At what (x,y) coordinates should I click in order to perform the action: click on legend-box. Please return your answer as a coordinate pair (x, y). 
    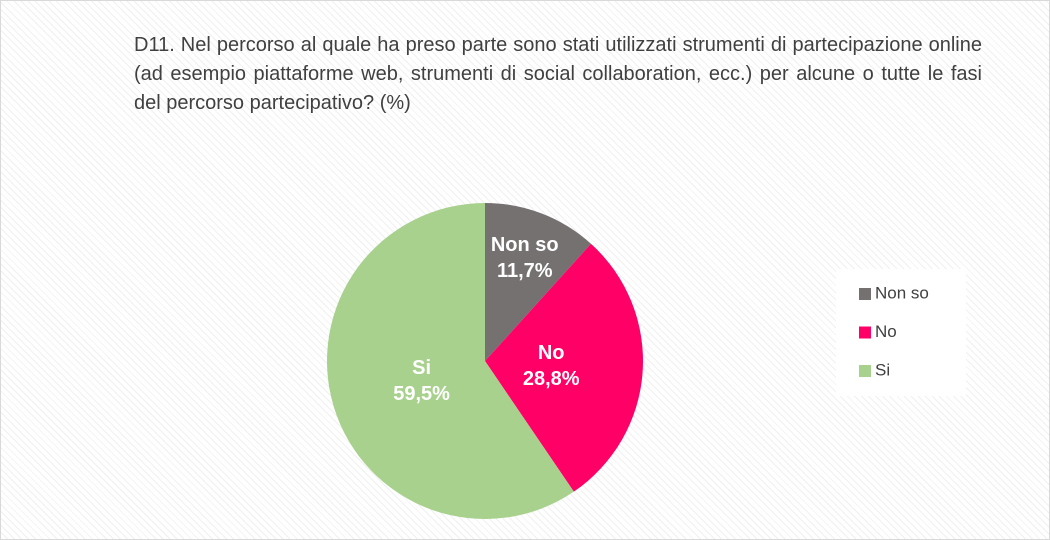
    Looking at the image, I should click on (901, 332).